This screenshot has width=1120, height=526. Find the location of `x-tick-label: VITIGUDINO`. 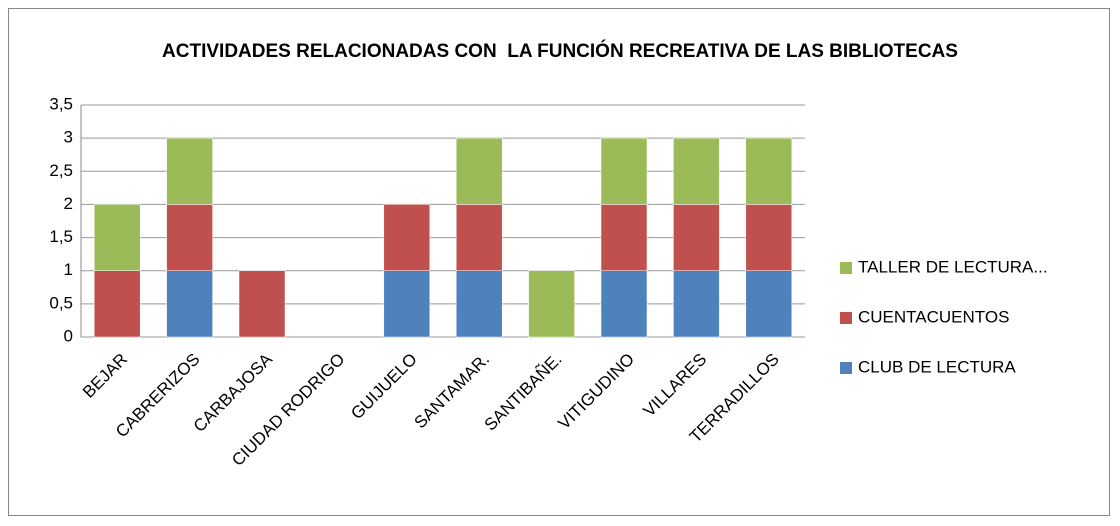

x-tick-label: VITIGUDINO is located at coordinates (596, 392).